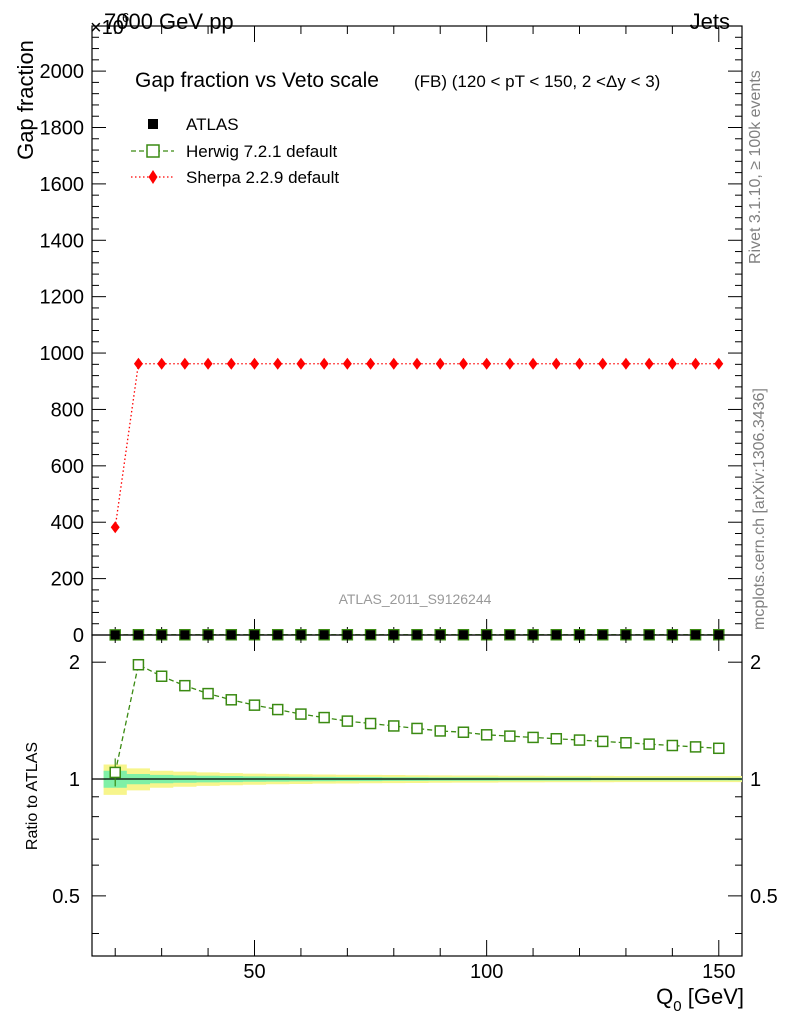  I want to click on ratio-x-tick-label: 100, so click(486, 972).